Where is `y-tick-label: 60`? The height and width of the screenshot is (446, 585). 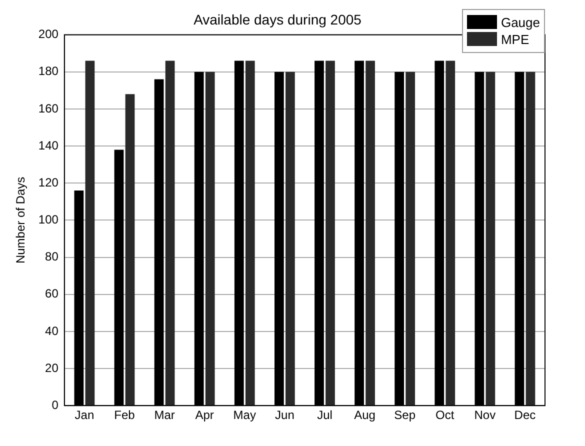
y-tick-label: 60 is located at coordinates (52, 293).